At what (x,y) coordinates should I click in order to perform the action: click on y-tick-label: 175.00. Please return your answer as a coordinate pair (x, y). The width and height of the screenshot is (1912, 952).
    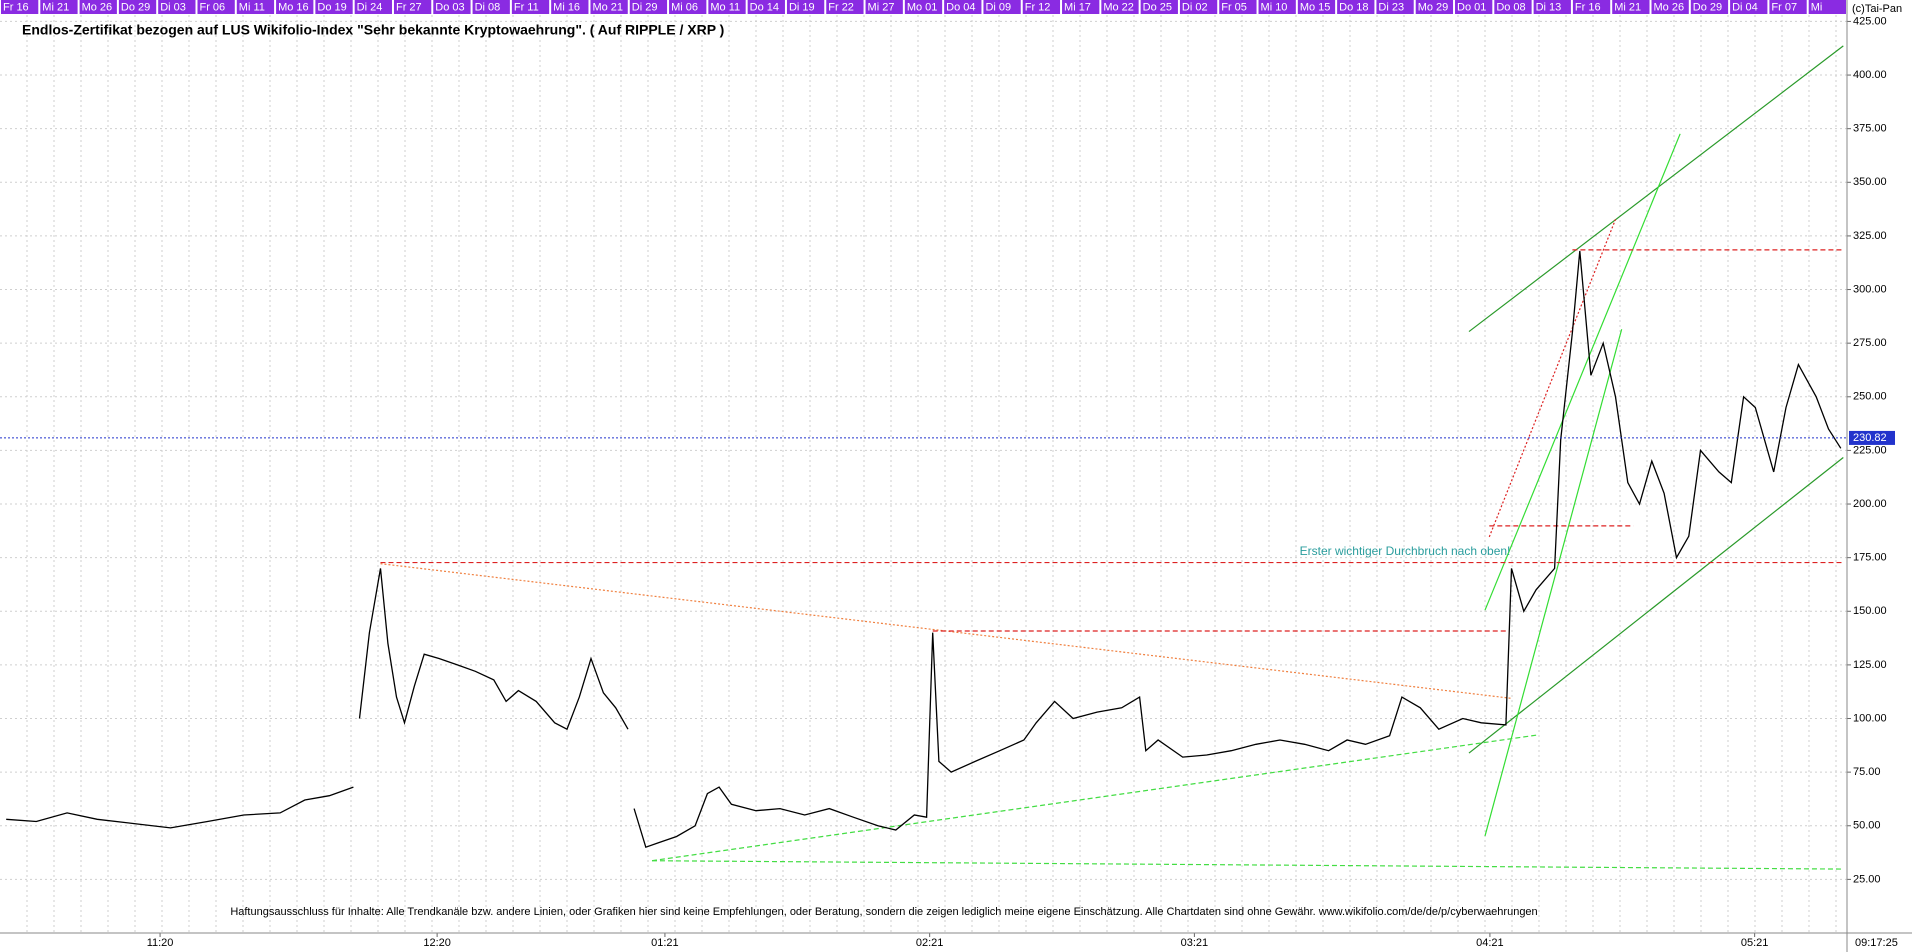
    Looking at the image, I should click on (1870, 558).